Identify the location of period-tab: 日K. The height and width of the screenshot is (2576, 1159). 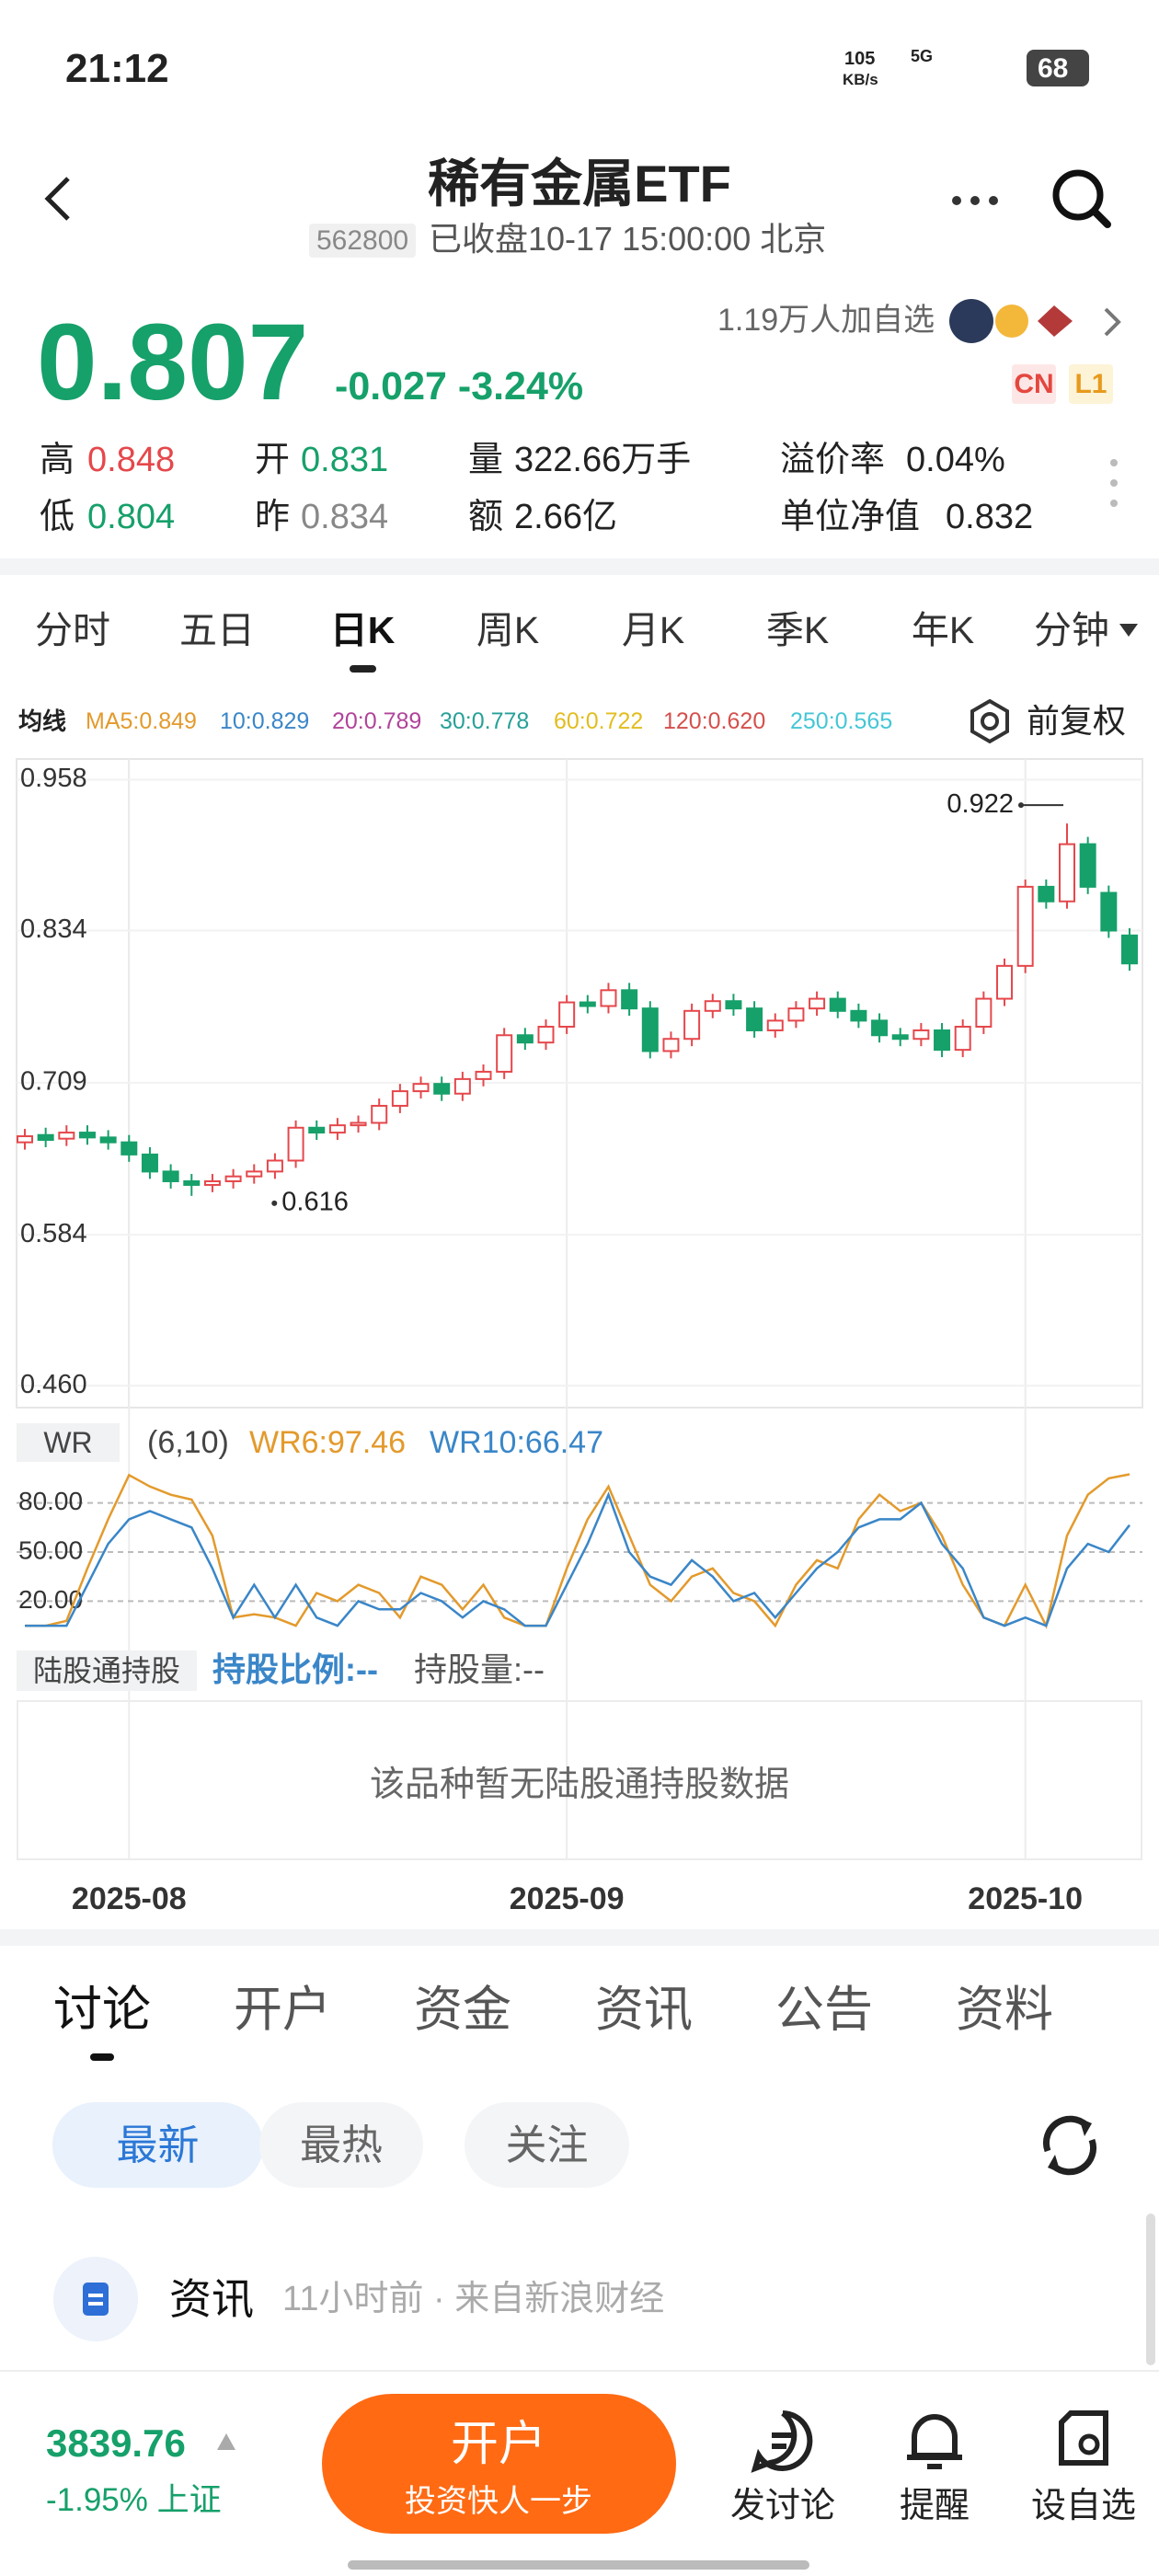
(362, 630).